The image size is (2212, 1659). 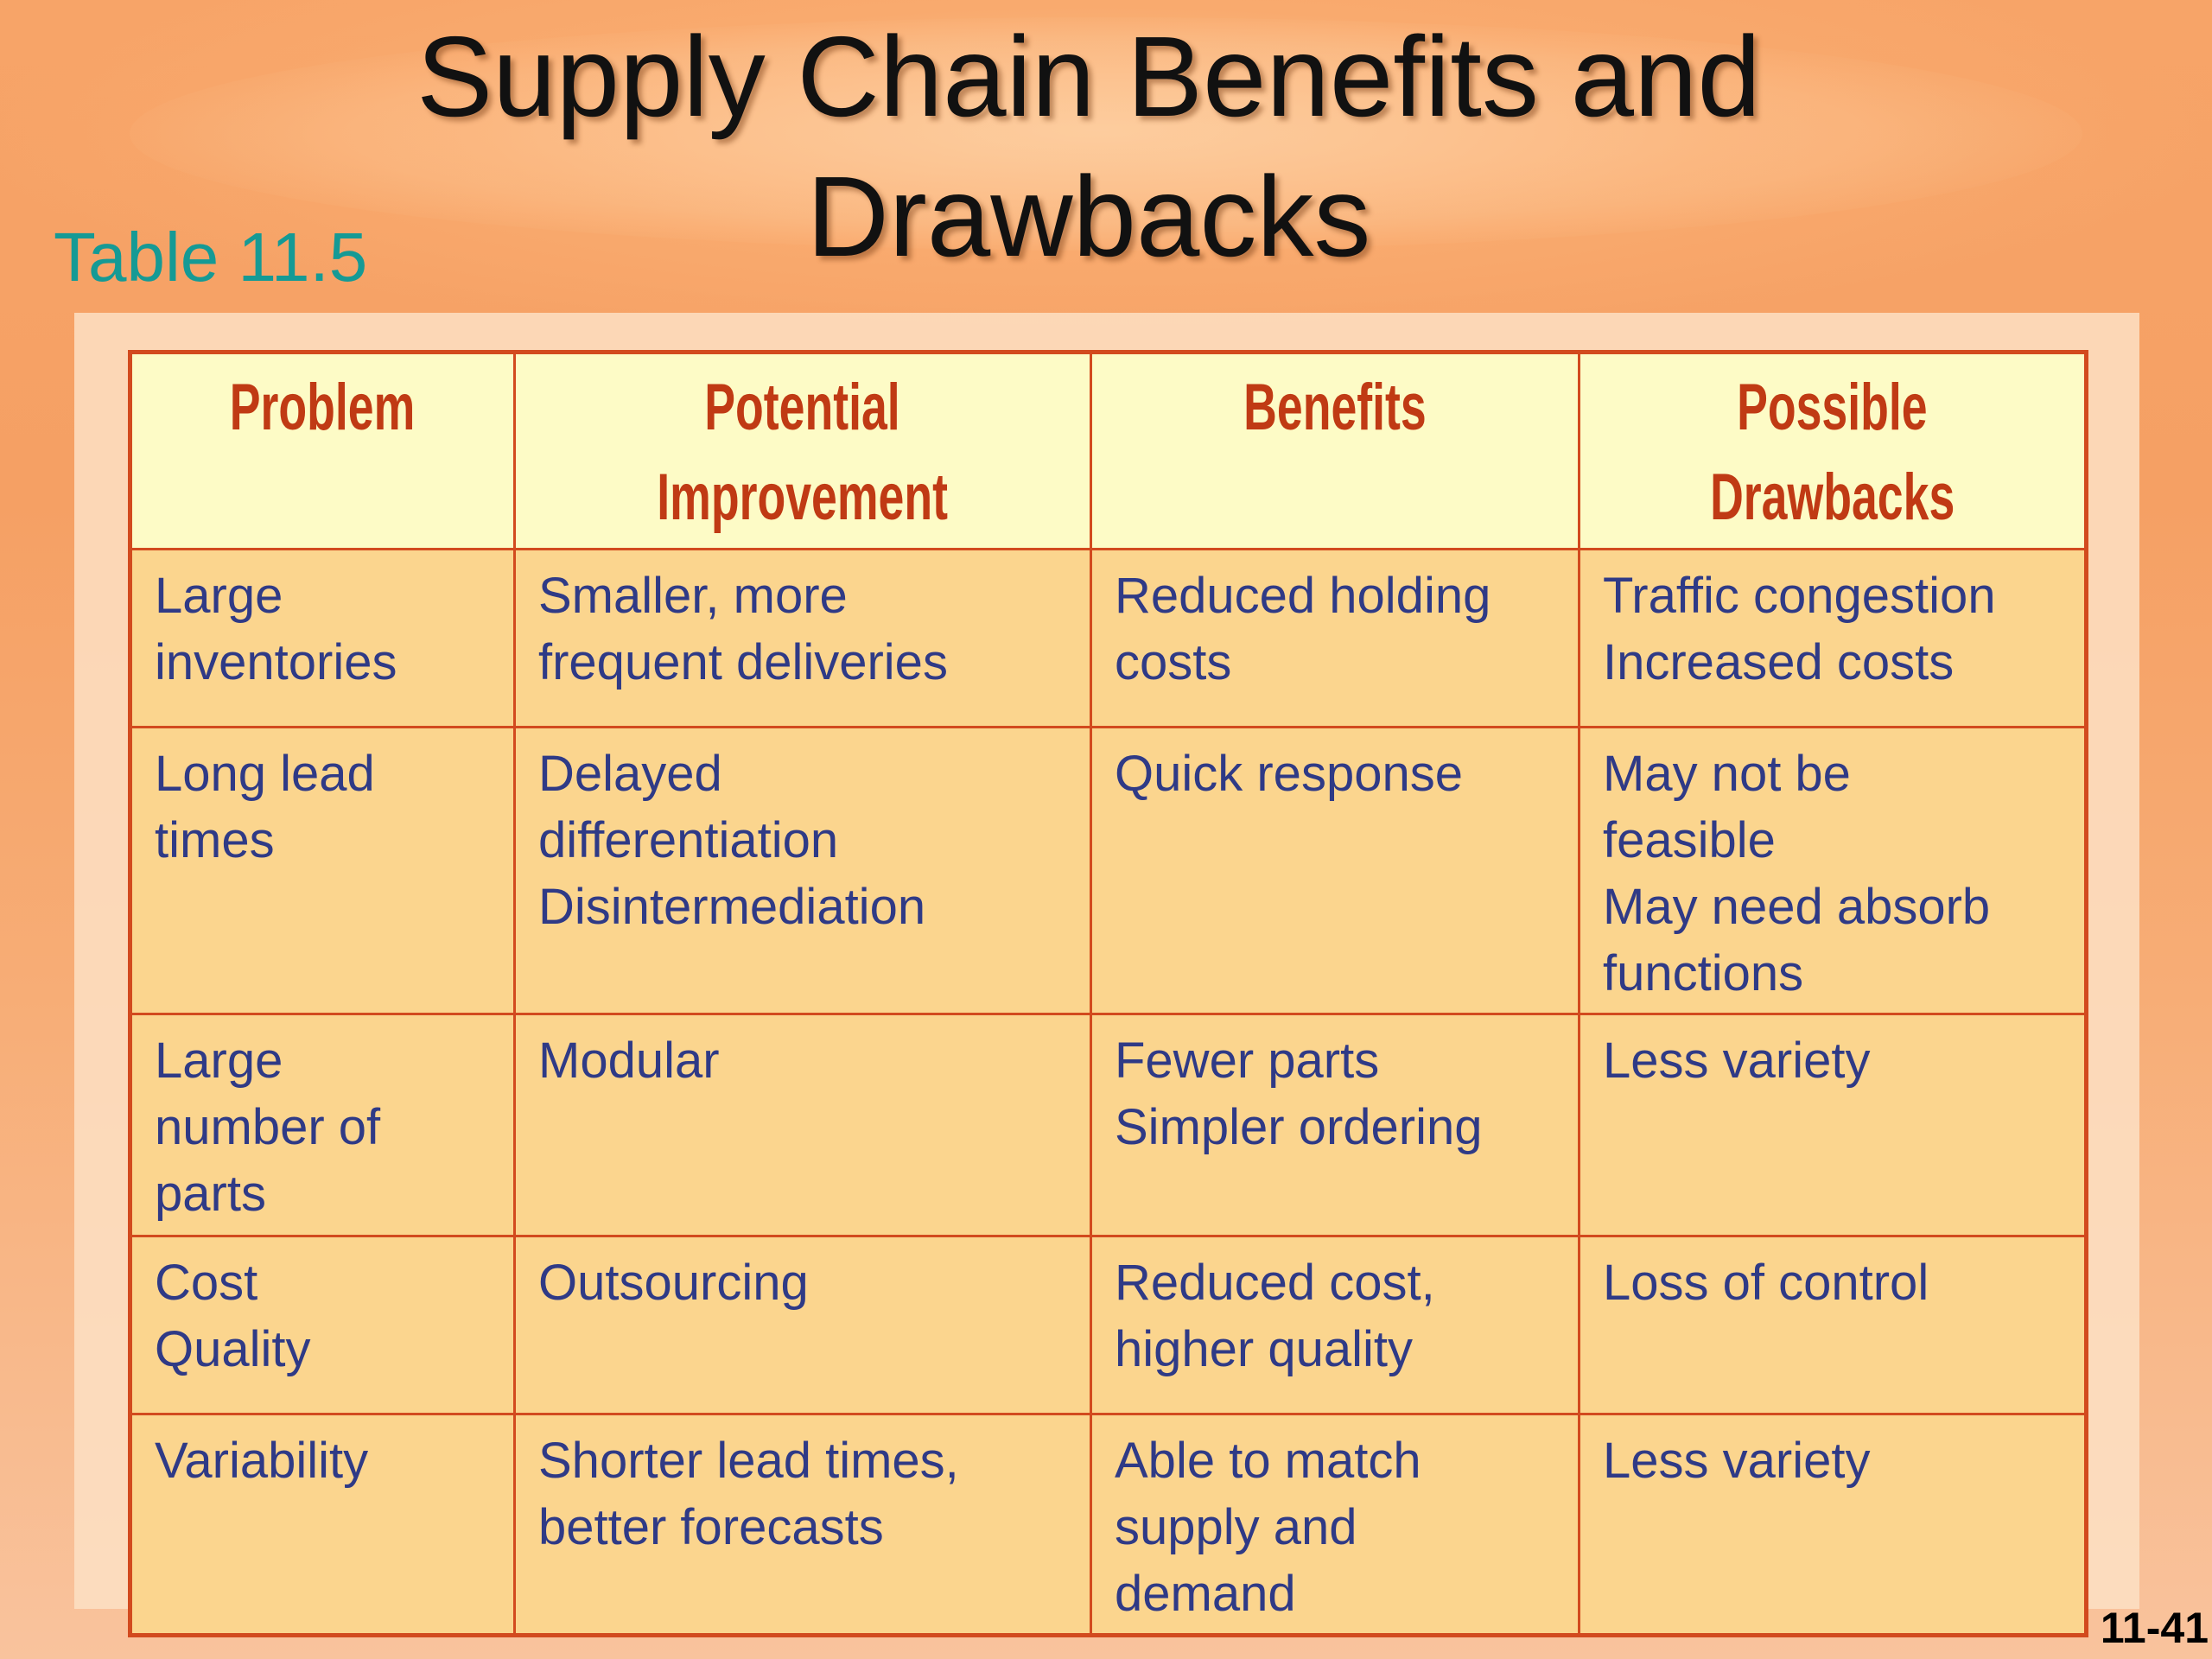 I want to click on header-benefits: Benefits, so click(x=1335, y=450).